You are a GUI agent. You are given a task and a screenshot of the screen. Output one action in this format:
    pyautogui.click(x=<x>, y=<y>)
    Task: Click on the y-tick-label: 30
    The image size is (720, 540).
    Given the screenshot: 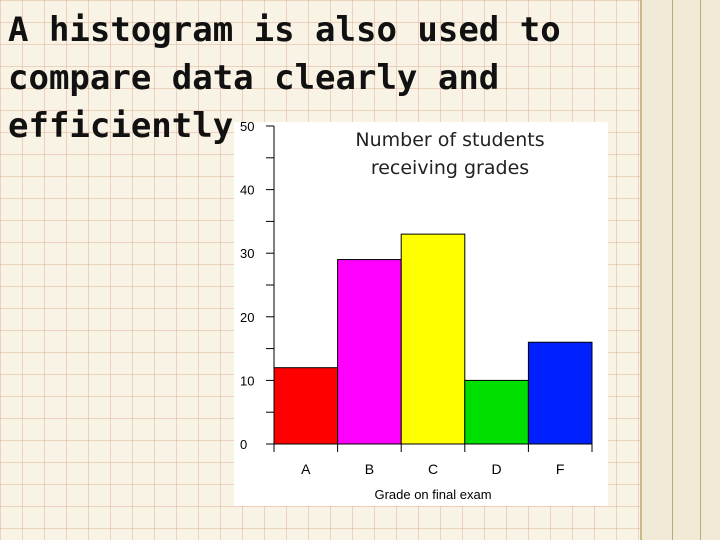 What is the action you would take?
    pyautogui.click(x=247, y=253)
    